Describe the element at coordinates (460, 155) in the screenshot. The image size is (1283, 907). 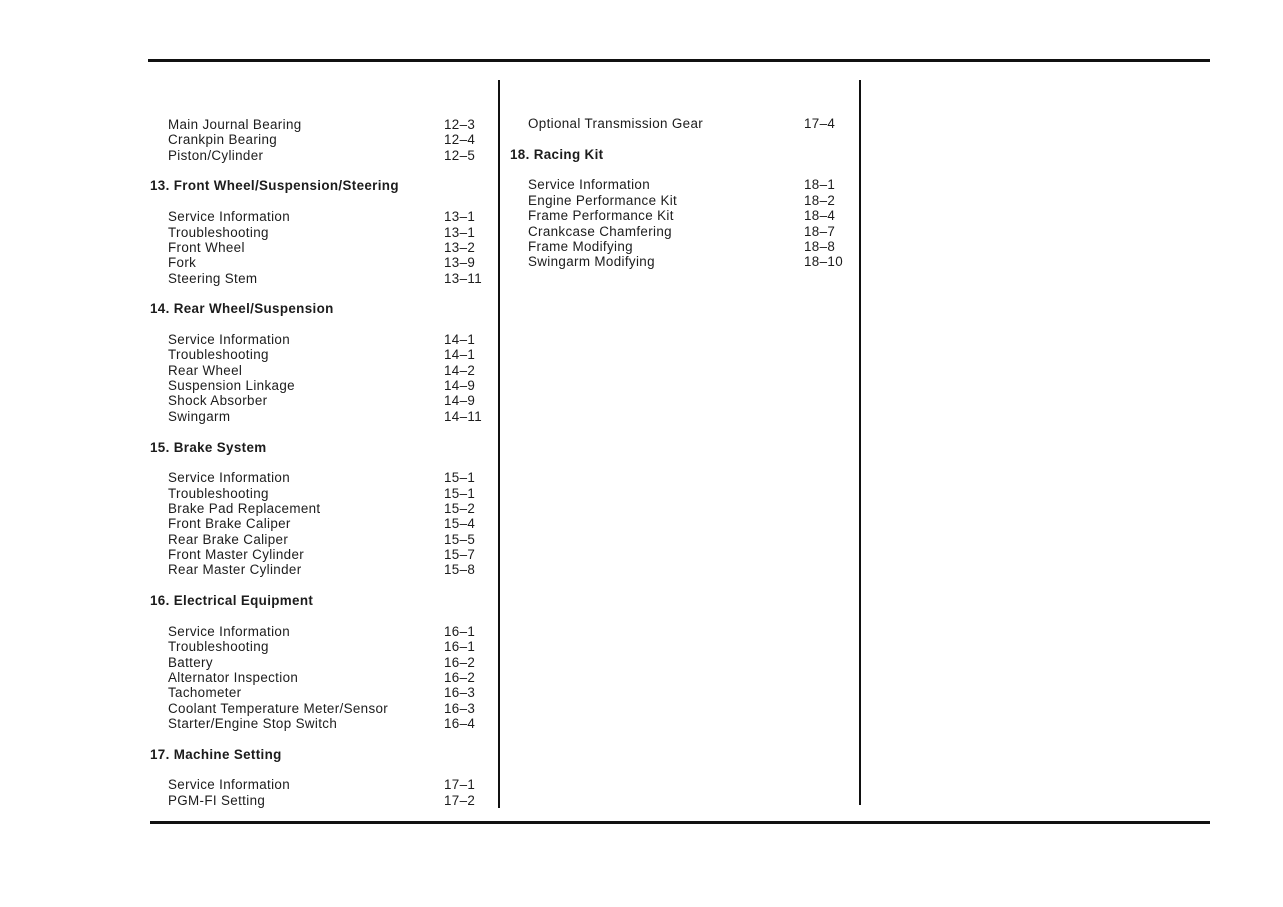
I see `entry-page: 12–5` at that location.